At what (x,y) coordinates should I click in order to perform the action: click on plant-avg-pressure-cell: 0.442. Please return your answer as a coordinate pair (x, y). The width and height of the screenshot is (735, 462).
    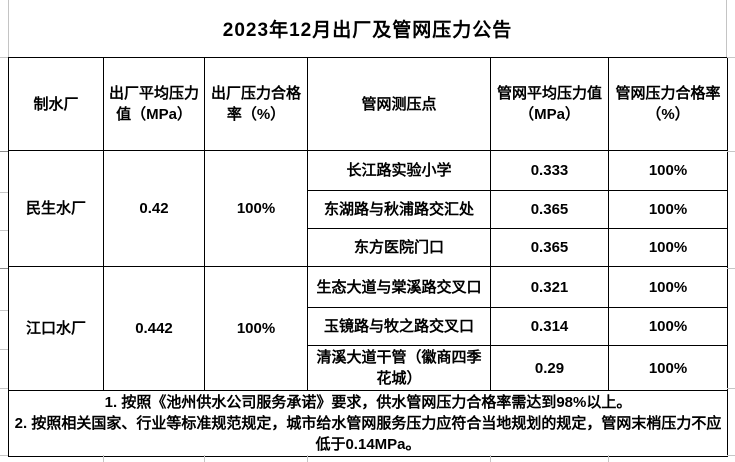
    Looking at the image, I should click on (154, 328).